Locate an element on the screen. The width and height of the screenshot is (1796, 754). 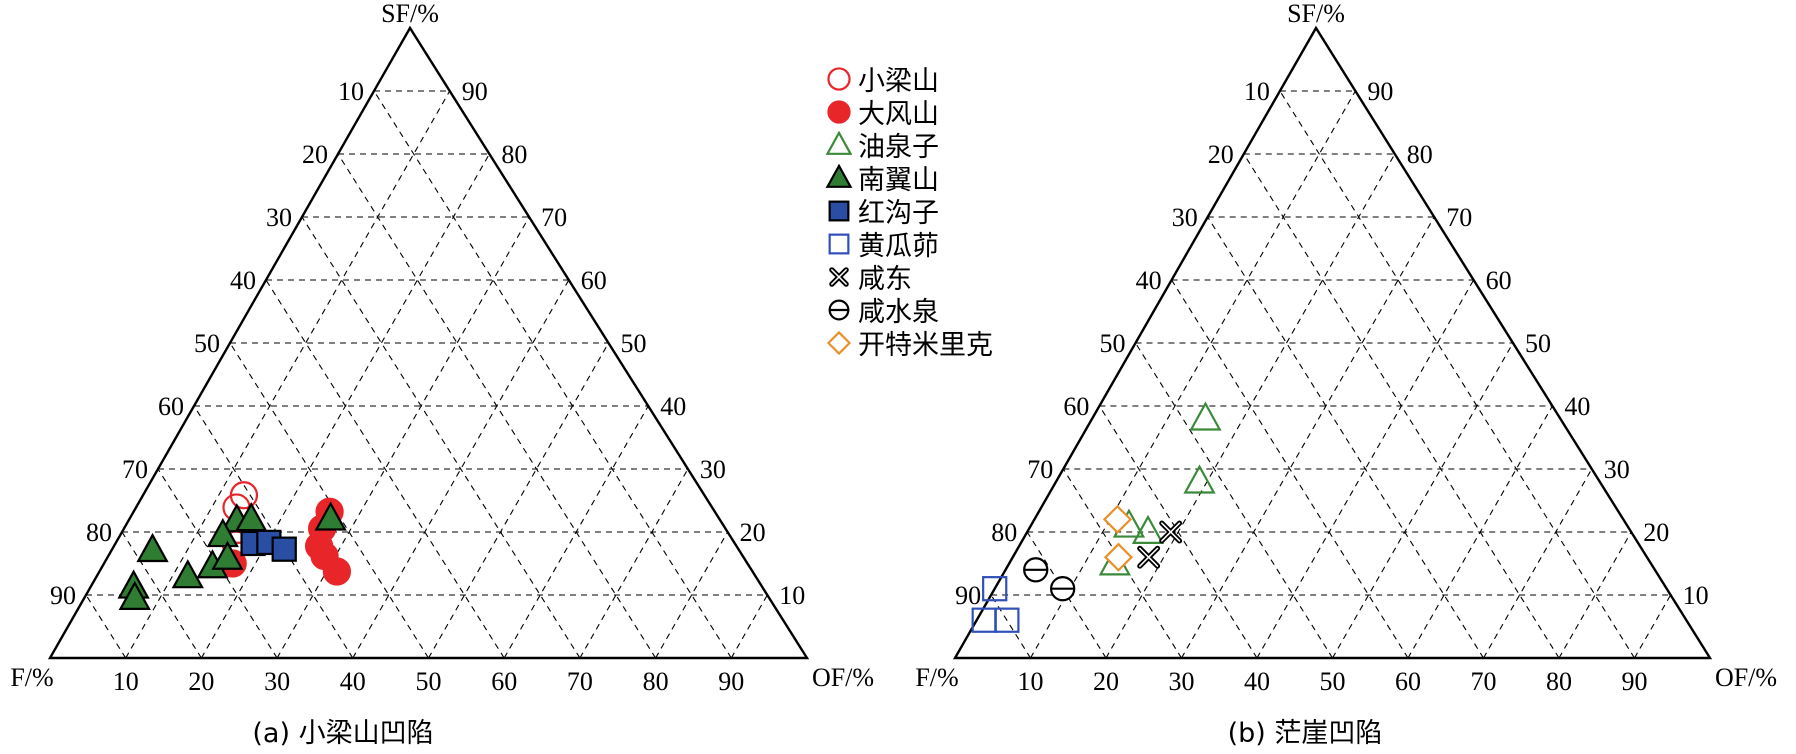
tick-label-right: 40 is located at coordinates (1577, 406).